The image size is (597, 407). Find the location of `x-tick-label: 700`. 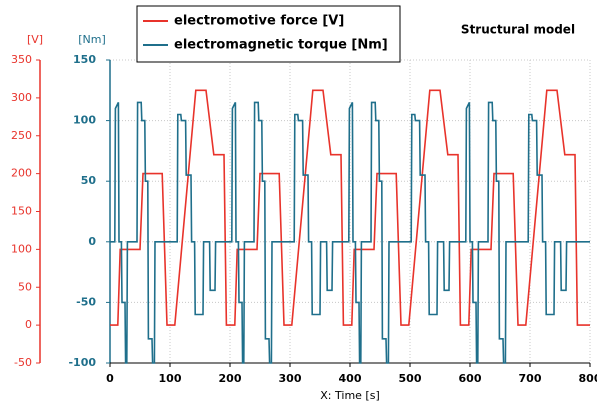

x-tick-label: 700 is located at coordinates (530, 378).